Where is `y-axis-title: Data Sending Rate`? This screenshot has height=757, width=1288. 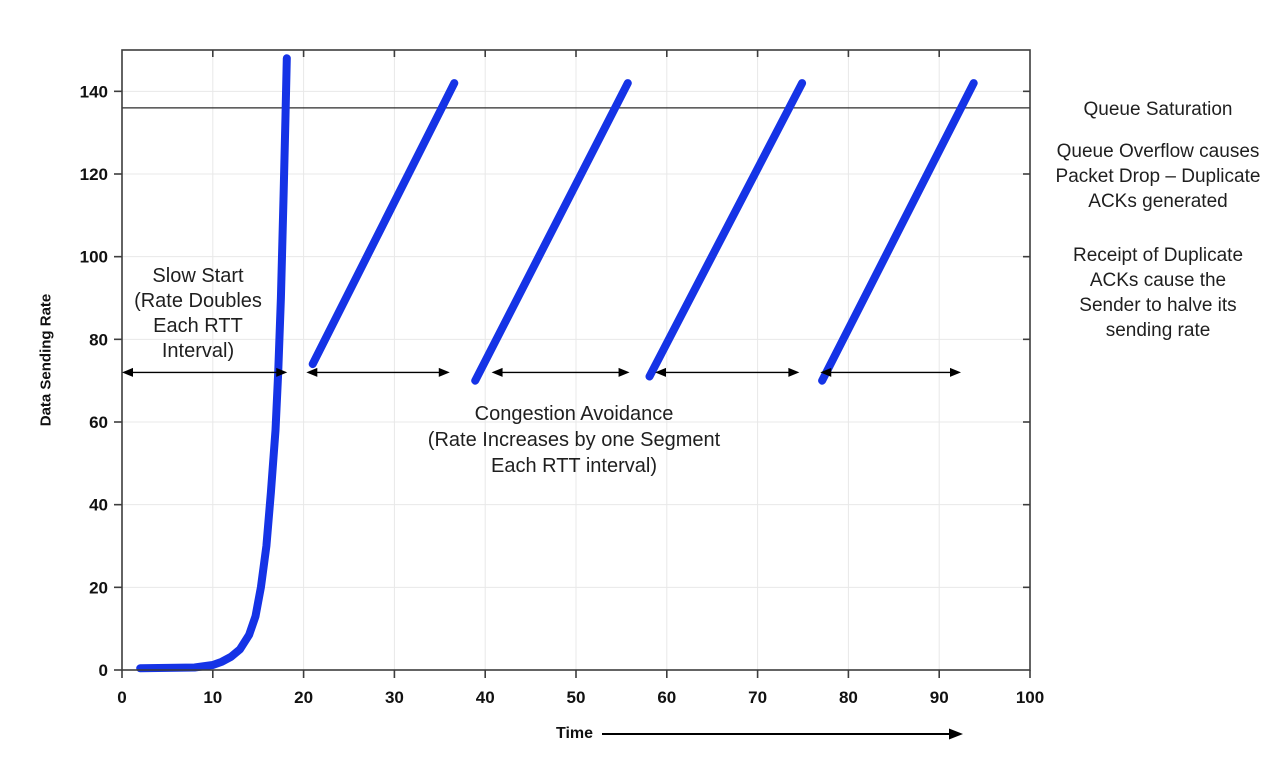
y-axis-title: Data Sending Rate is located at coordinates (46, 360).